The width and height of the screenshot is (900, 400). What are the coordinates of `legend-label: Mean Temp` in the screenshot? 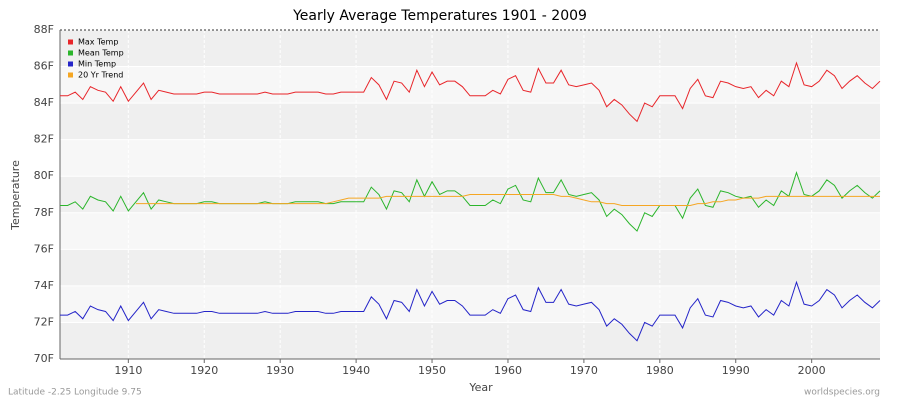 It's located at (101, 53).